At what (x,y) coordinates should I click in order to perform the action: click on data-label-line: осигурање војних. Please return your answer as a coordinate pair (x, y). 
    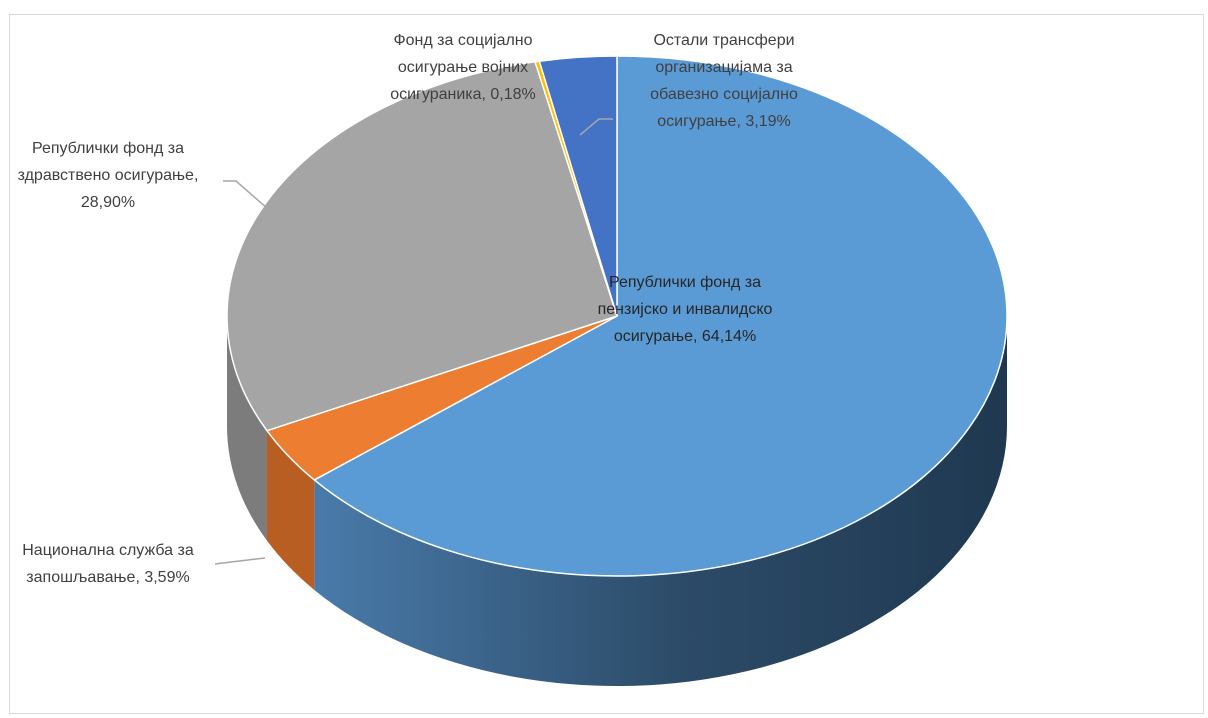
    Looking at the image, I should click on (463, 67).